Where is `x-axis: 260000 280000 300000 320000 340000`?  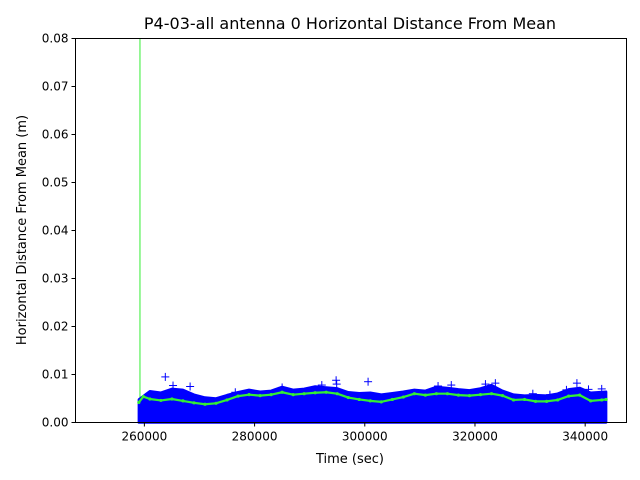
x-axis: 260000 280000 300000 320000 340000 is located at coordinates (364, 433).